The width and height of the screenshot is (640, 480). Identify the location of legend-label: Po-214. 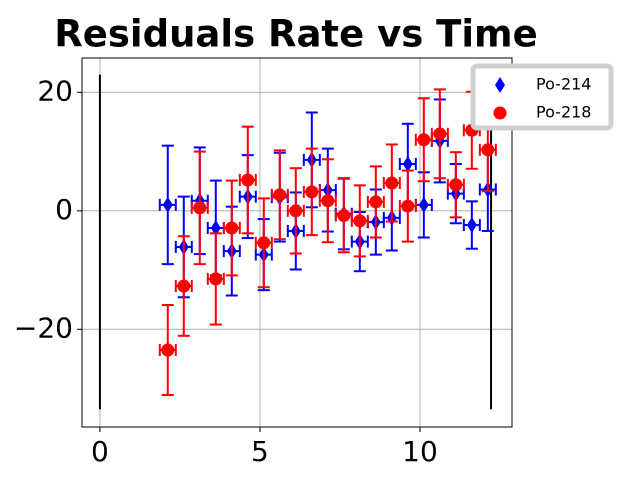
(563, 84).